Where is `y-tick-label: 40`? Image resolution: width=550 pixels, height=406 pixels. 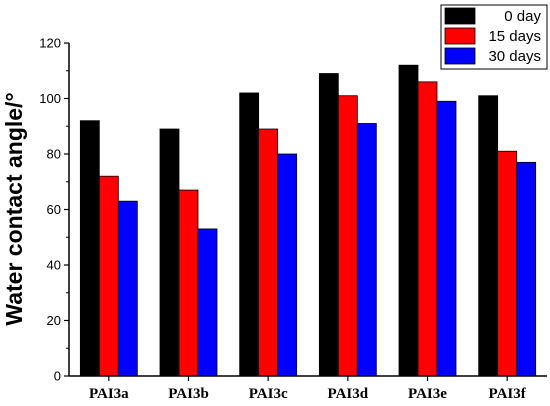 y-tick-label: 40 is located at coordinates (54, 265).